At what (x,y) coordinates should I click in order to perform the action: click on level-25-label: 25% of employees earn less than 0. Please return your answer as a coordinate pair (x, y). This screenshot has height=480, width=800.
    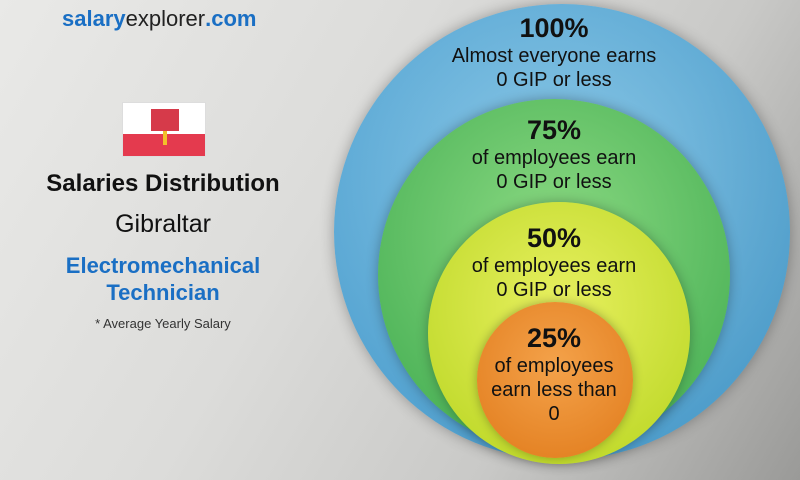
    Looking at the image, I should click on (554, 374).